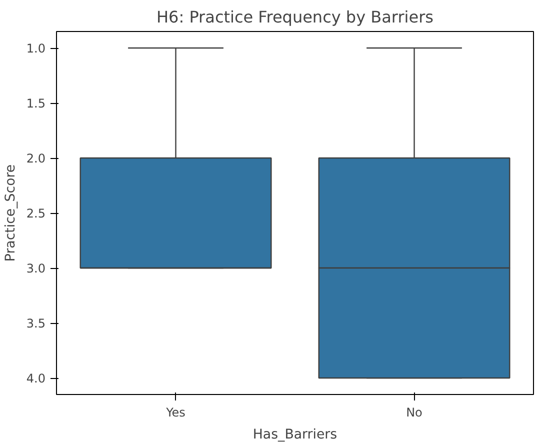 This screenshot has width=538, height=445. What do you see at coordinates (295, 435) in the screenshot?
I see `x-axis-title: Has_Barriers` at bounding box center [295, 435].